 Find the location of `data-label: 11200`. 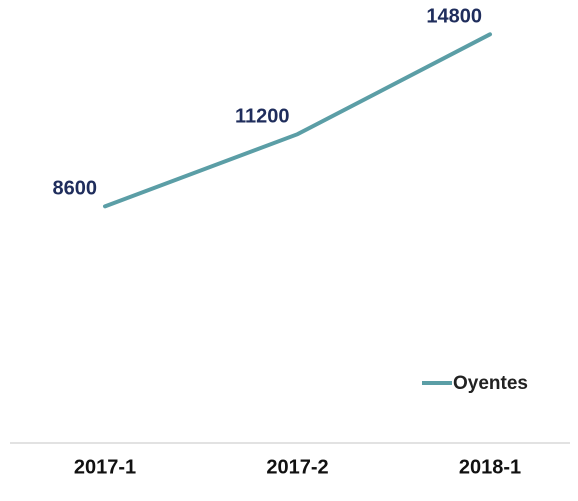

data-label: 11200 is located at coordinates (262, 116).